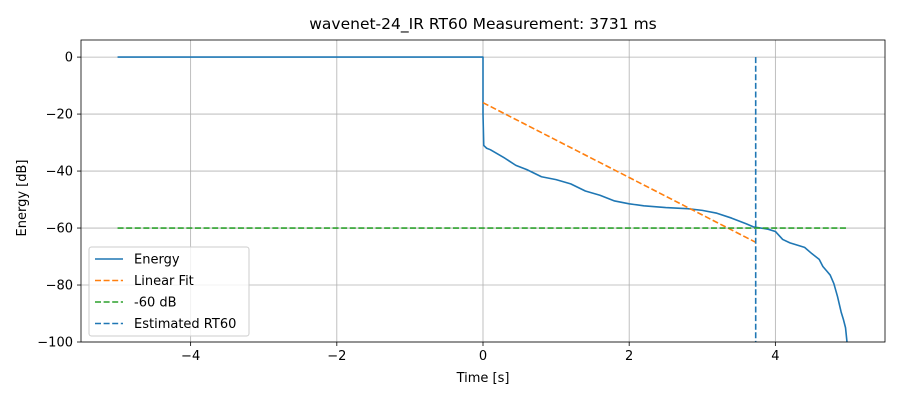  I want to click on y-tick-label: −20, so click(59, 115).